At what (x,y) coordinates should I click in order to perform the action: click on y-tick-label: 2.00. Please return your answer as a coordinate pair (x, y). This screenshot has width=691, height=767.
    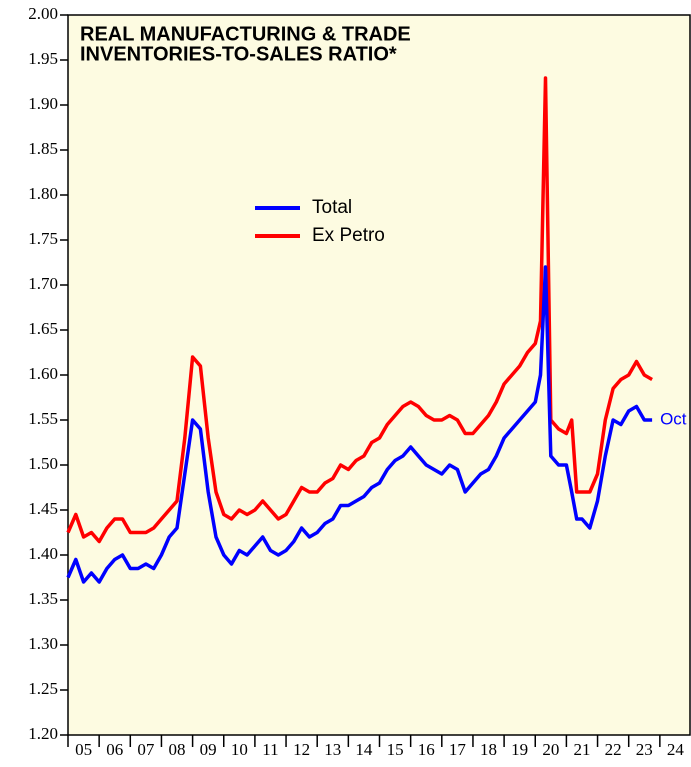
    Looking at the image, I should click on (43, 13).